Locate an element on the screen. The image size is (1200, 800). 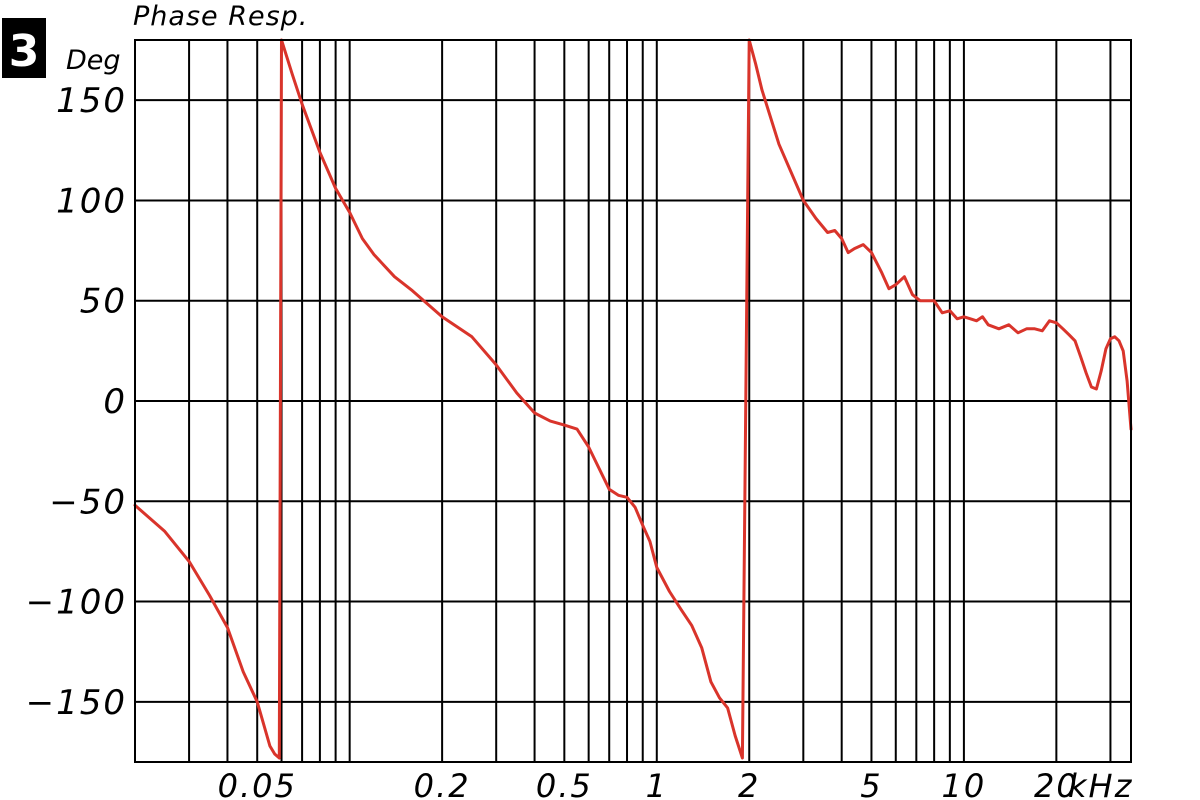
x-tick-labels: 0.05 0.2 0.5 1 2 5 10 20 is located at coordinates (648, 783).